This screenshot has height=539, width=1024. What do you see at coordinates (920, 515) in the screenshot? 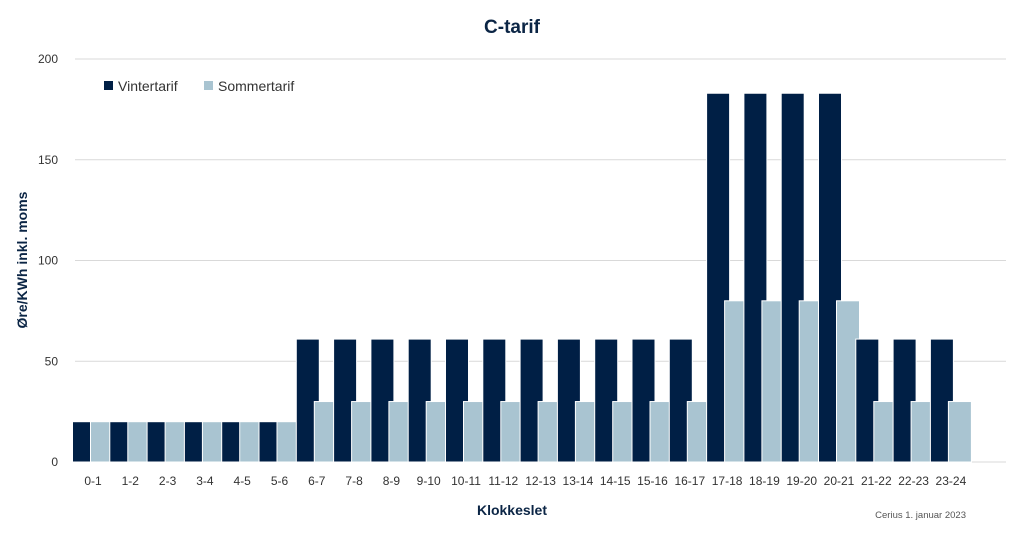
I see `source-note: Cerius 1. januar 2023` at bounding box center [920, 515].